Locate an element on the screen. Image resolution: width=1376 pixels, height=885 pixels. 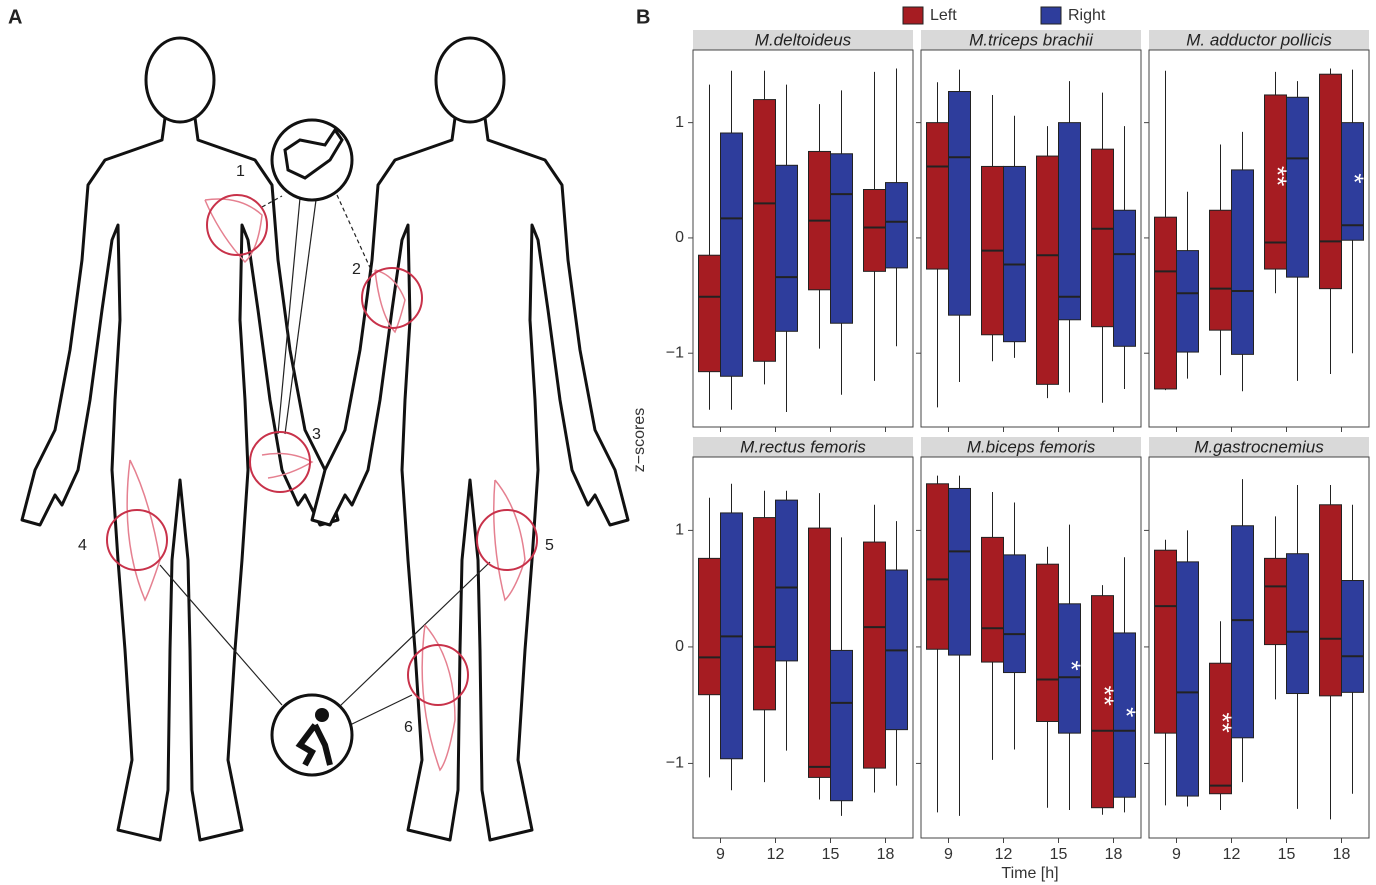
facet-title: M.gastrocnemius is located at coordinates (1259, 446).